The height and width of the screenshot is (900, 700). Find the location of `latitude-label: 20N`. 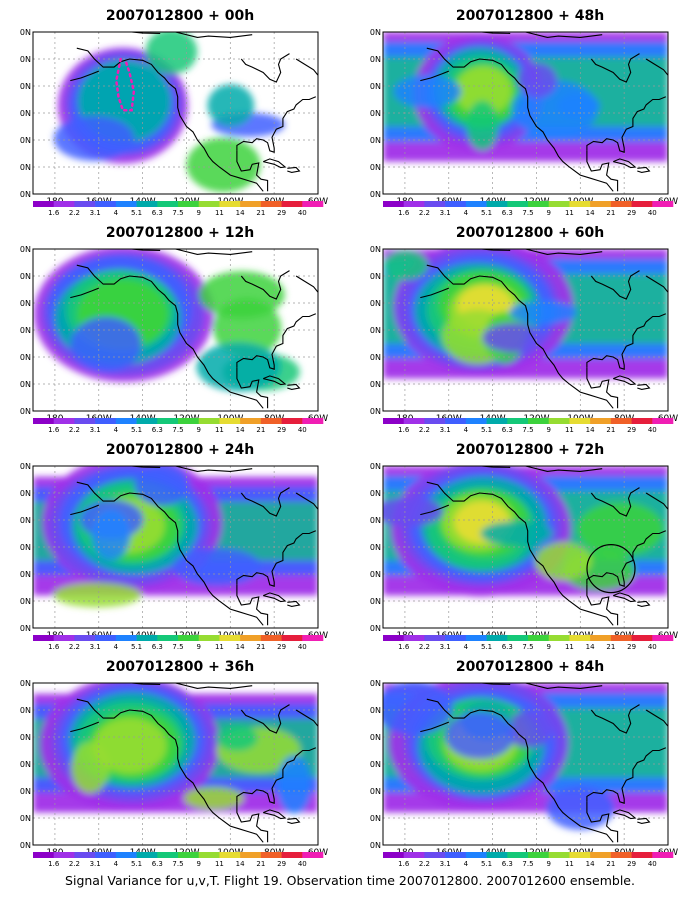

latitude-label: 20N is located at coordinates (375, 601).